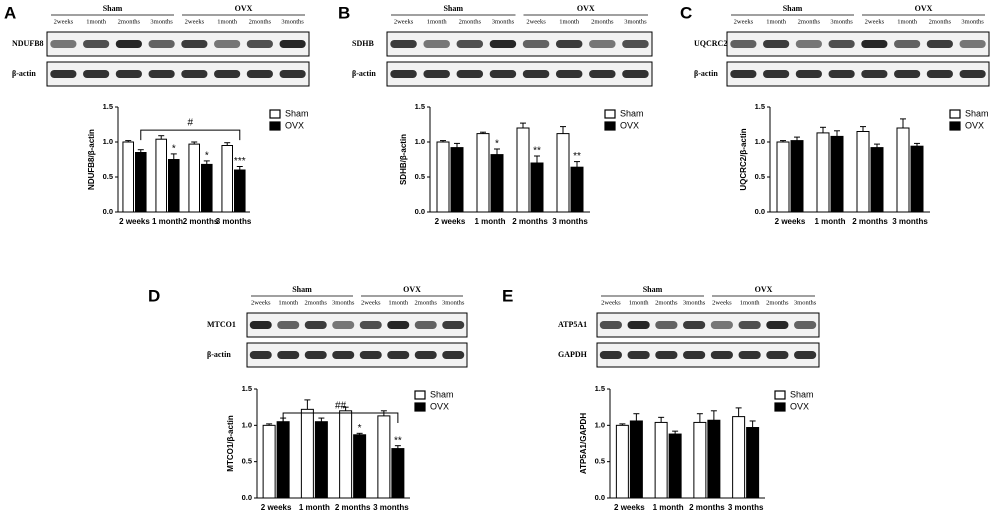  What do you see at coordinates (363, 43) in the screenshot?
I see `blot-row-label: SDHB` at bounding box center [363, 43].